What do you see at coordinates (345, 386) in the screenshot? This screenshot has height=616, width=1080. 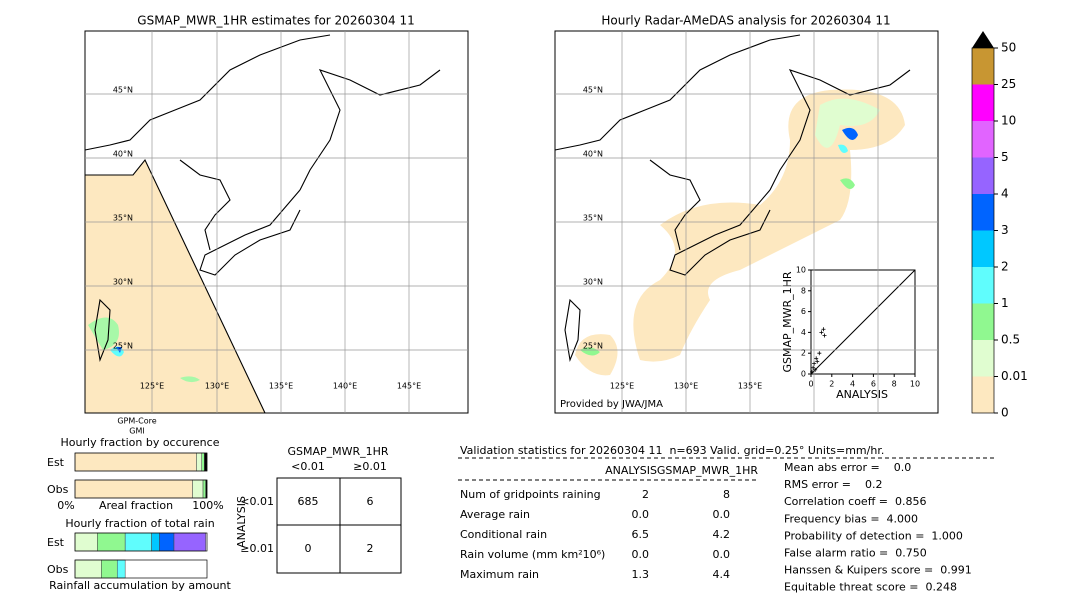 I see `lon-label: 140°E` at bounding box center [345, 386].